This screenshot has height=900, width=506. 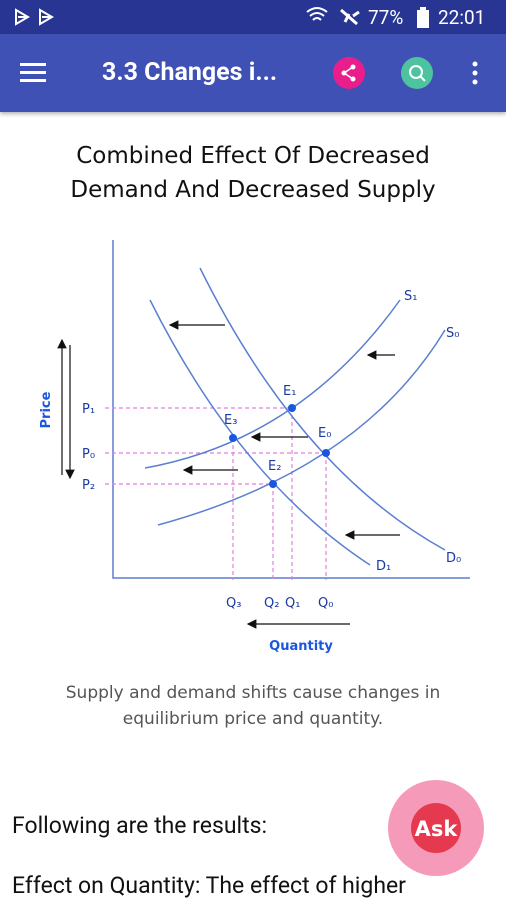 I want to click on curve-label: D₀, so click(x=453, y=558).